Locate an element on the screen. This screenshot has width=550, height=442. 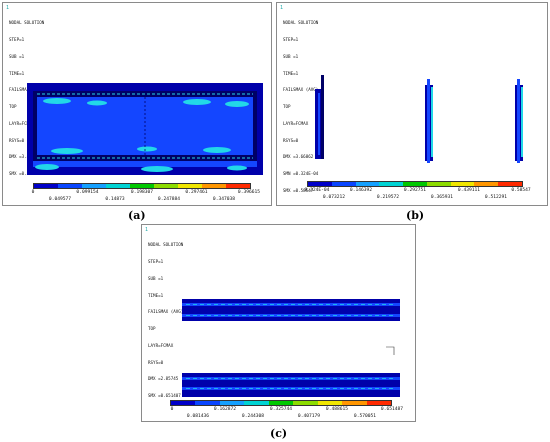
info-line: SMX =0.651407 is located at coordinates (164, 396).